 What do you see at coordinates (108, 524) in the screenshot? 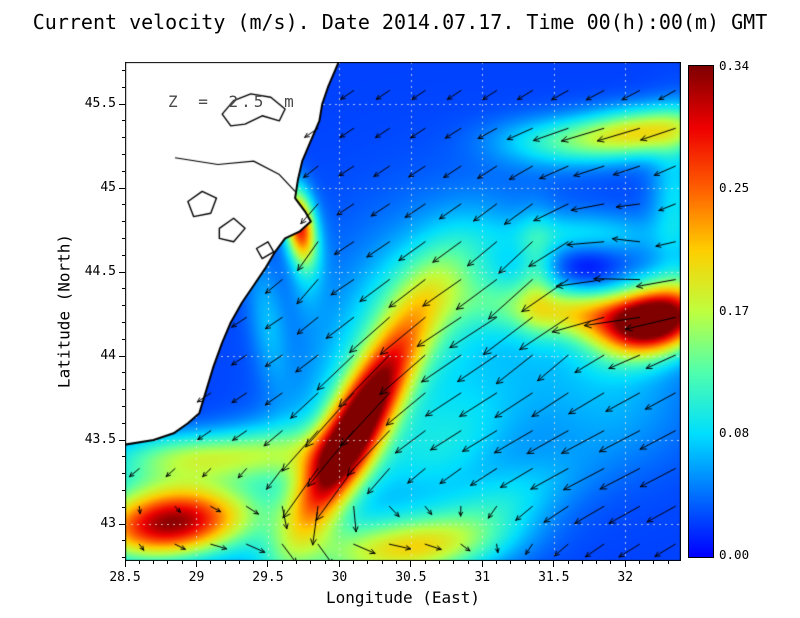
I see `y-tick-label: 43` at bounding box center [108, 524].